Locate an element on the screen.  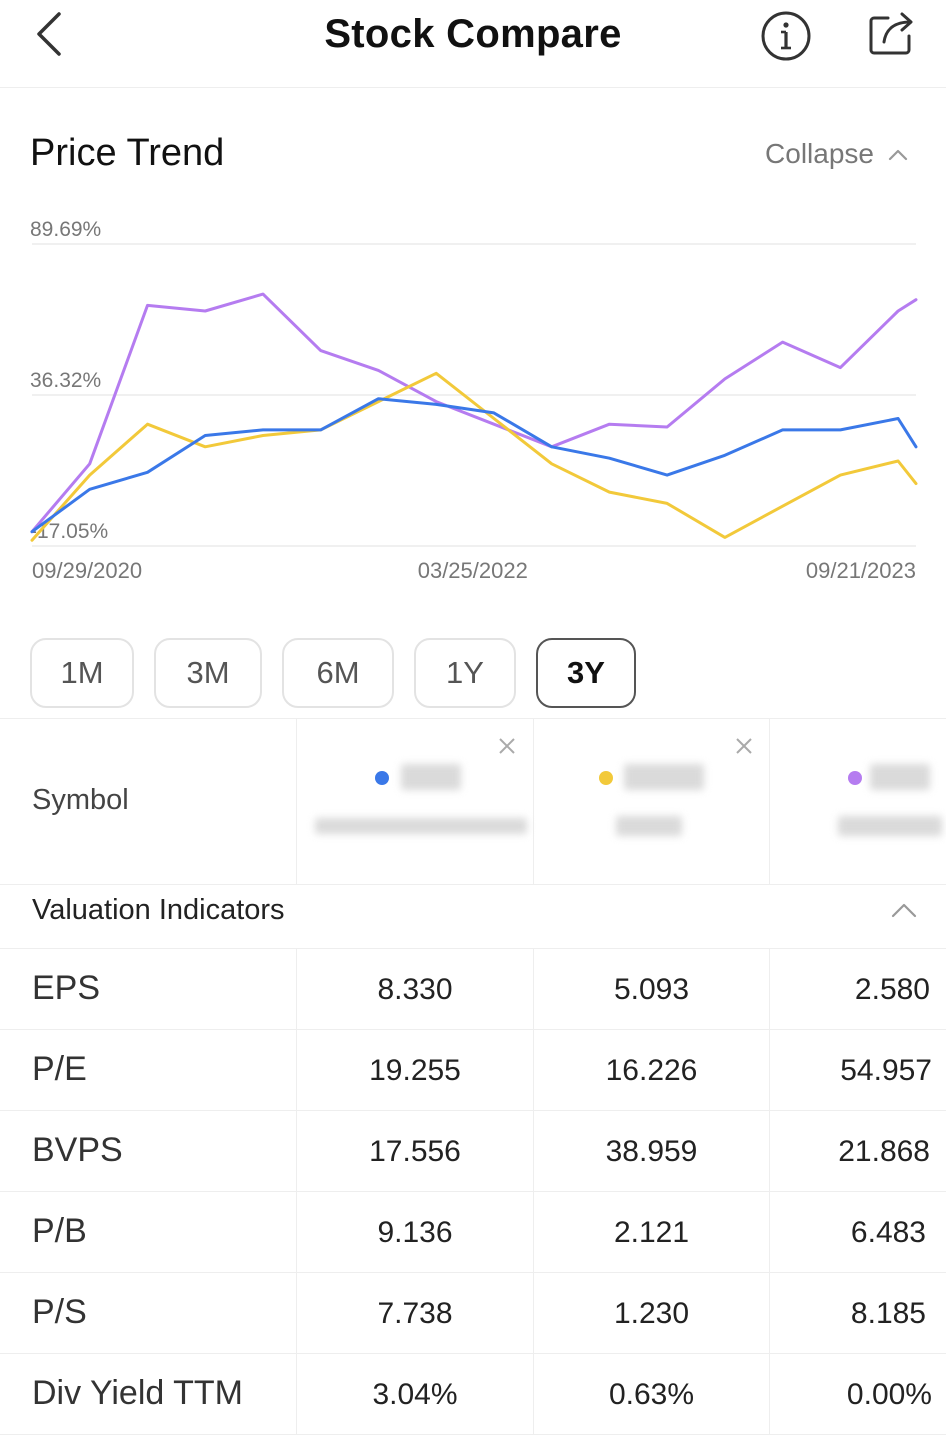
remove-symbol-2-button is located at coordinates (744, 746).